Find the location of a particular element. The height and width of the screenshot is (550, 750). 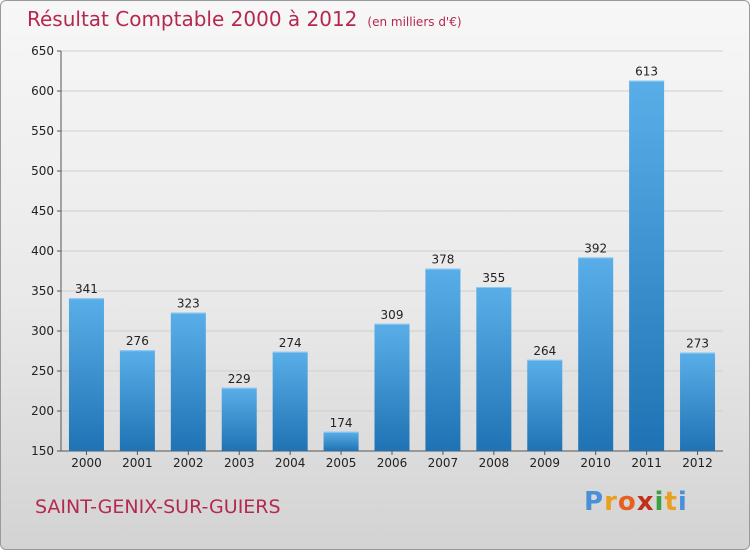

value-label-2001: 276 is located at coordinates (137, 341).